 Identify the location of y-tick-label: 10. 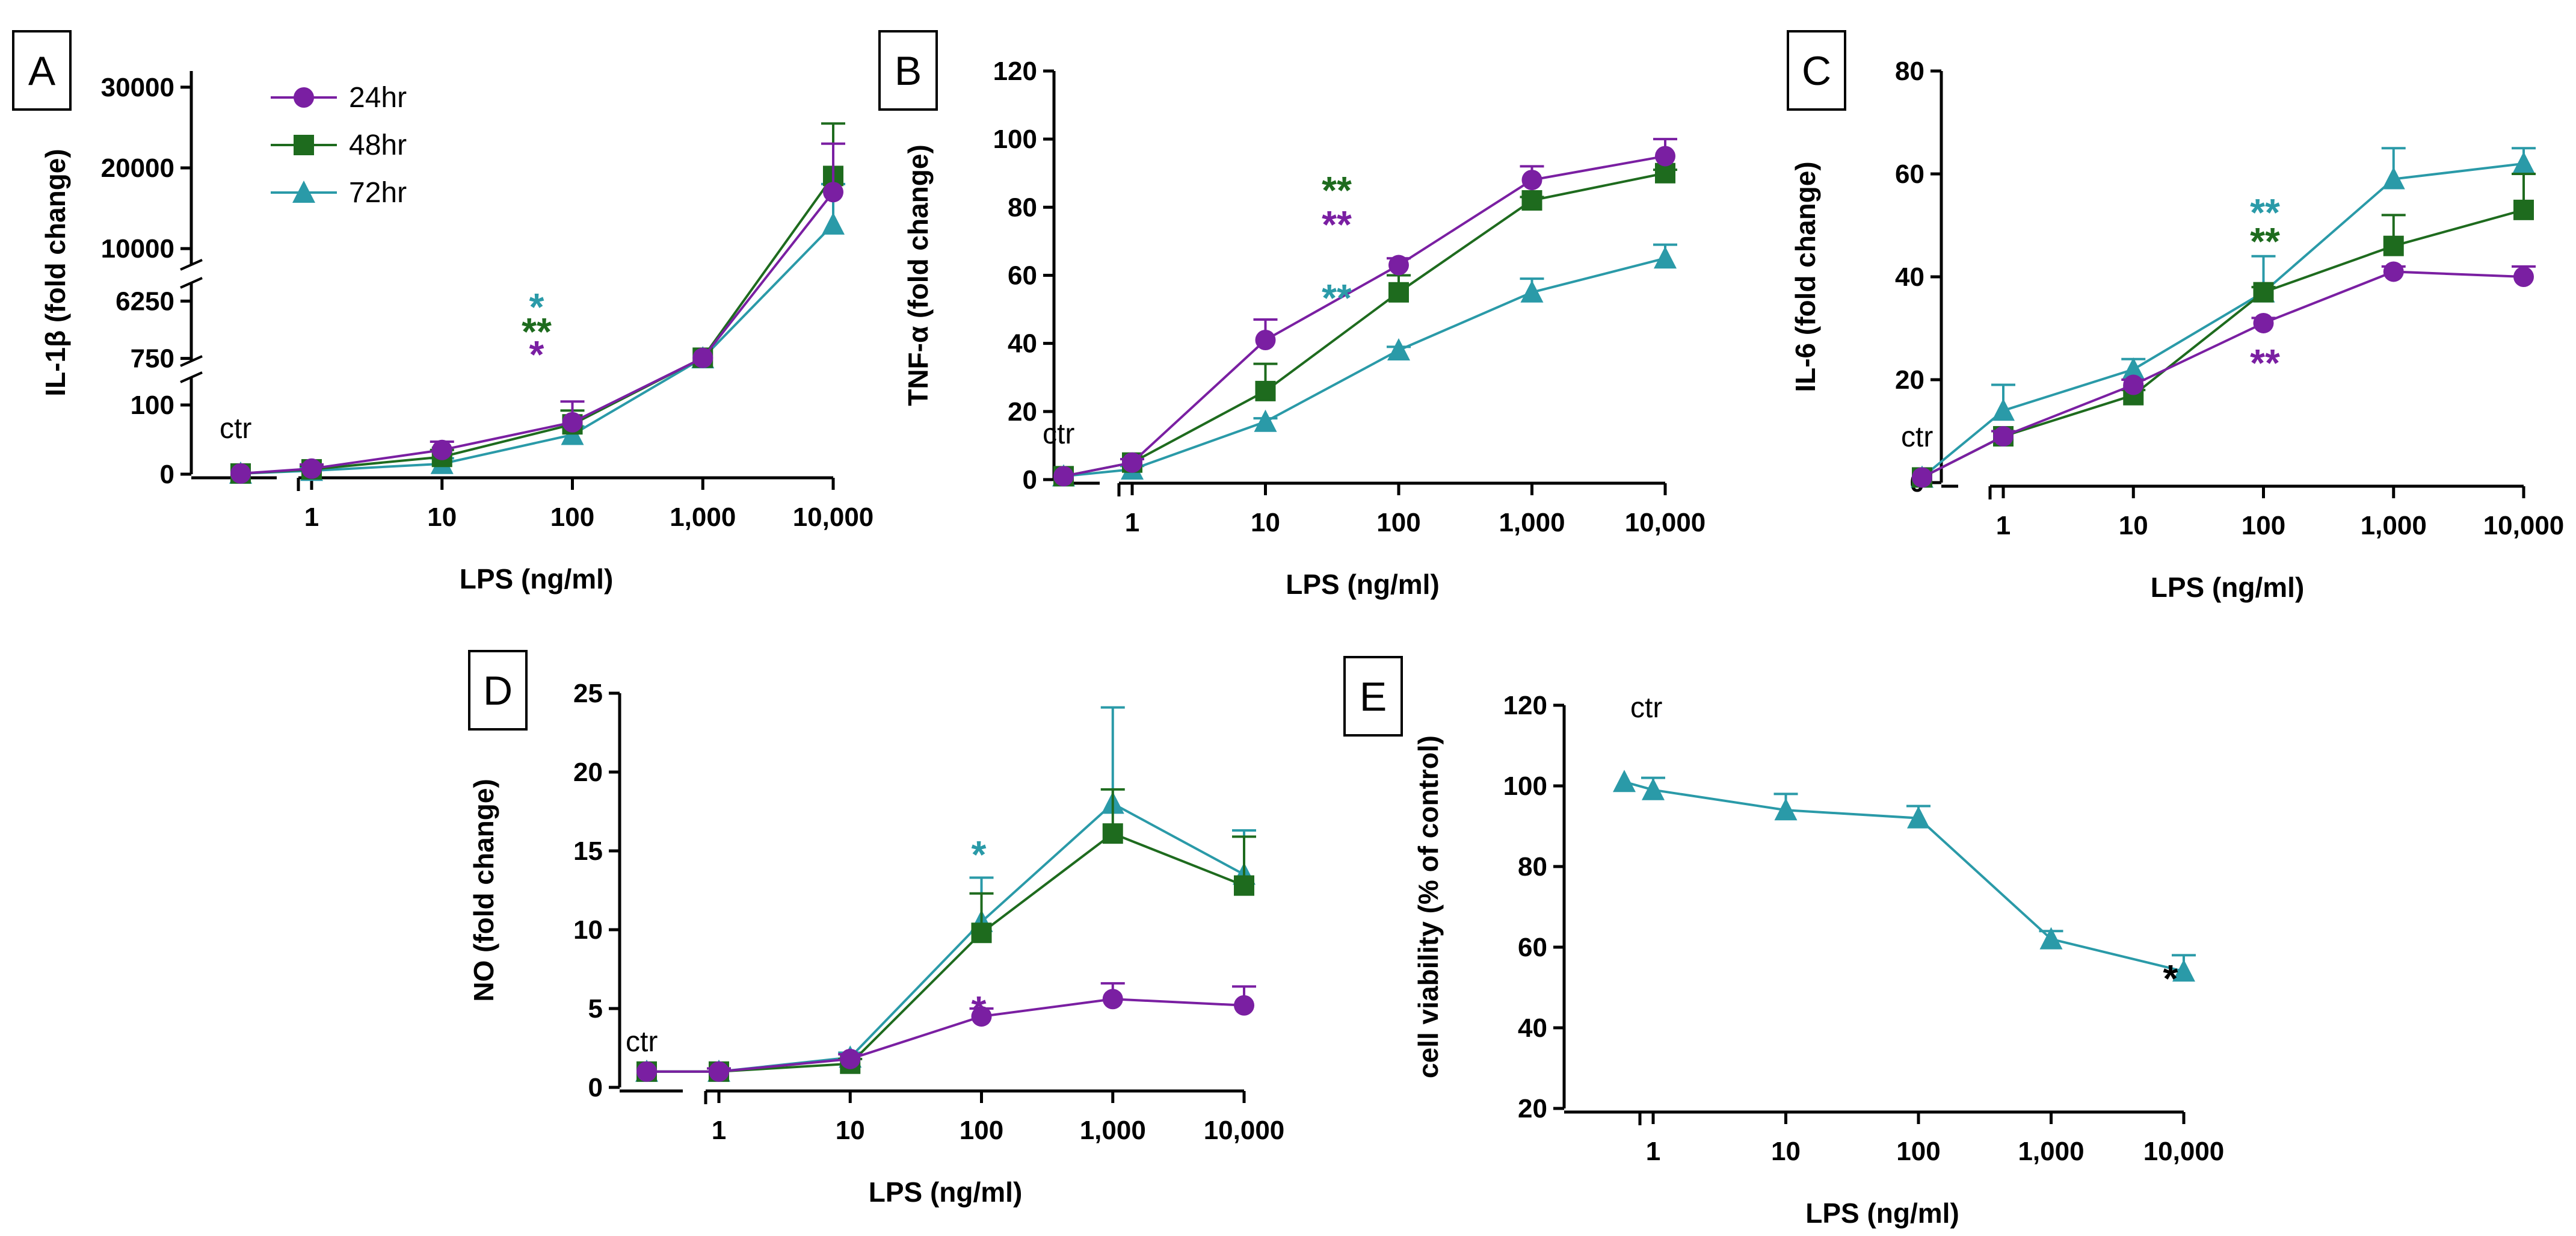
(588, 930).